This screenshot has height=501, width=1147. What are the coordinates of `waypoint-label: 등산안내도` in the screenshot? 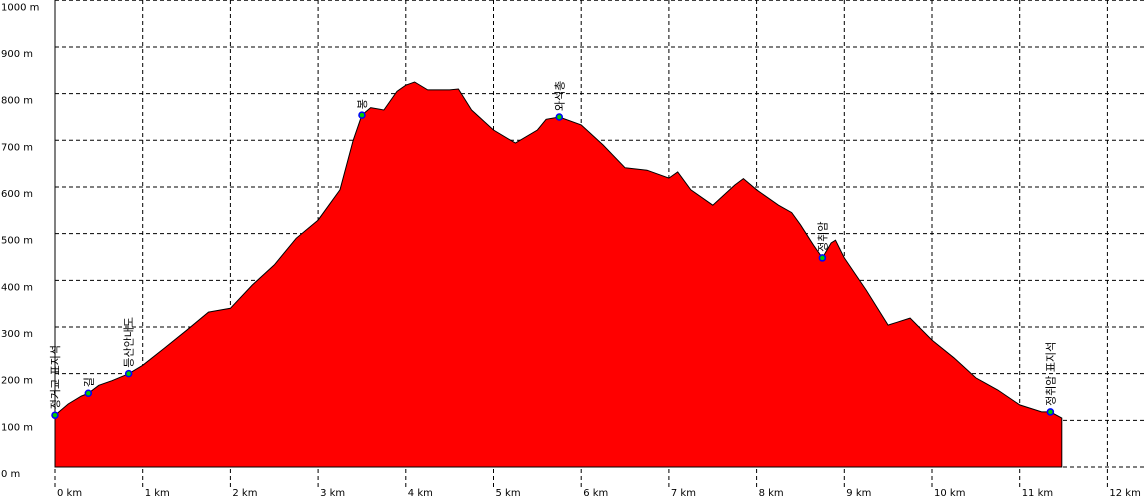 It's located at (129, 342).